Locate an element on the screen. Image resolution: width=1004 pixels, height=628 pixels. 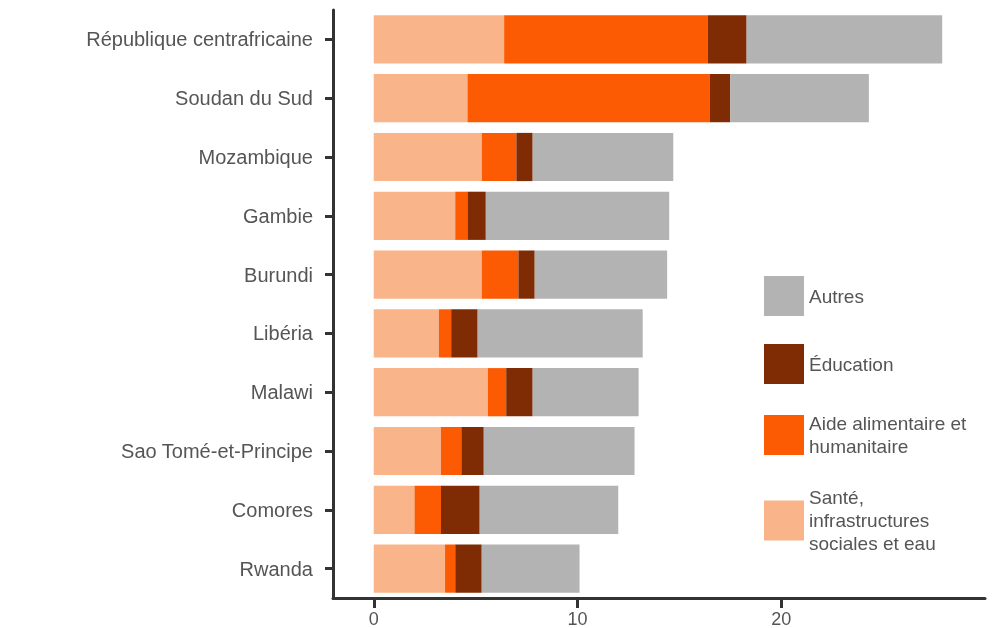
y-tick-label: Libéria is located at coordinates (283, 333).